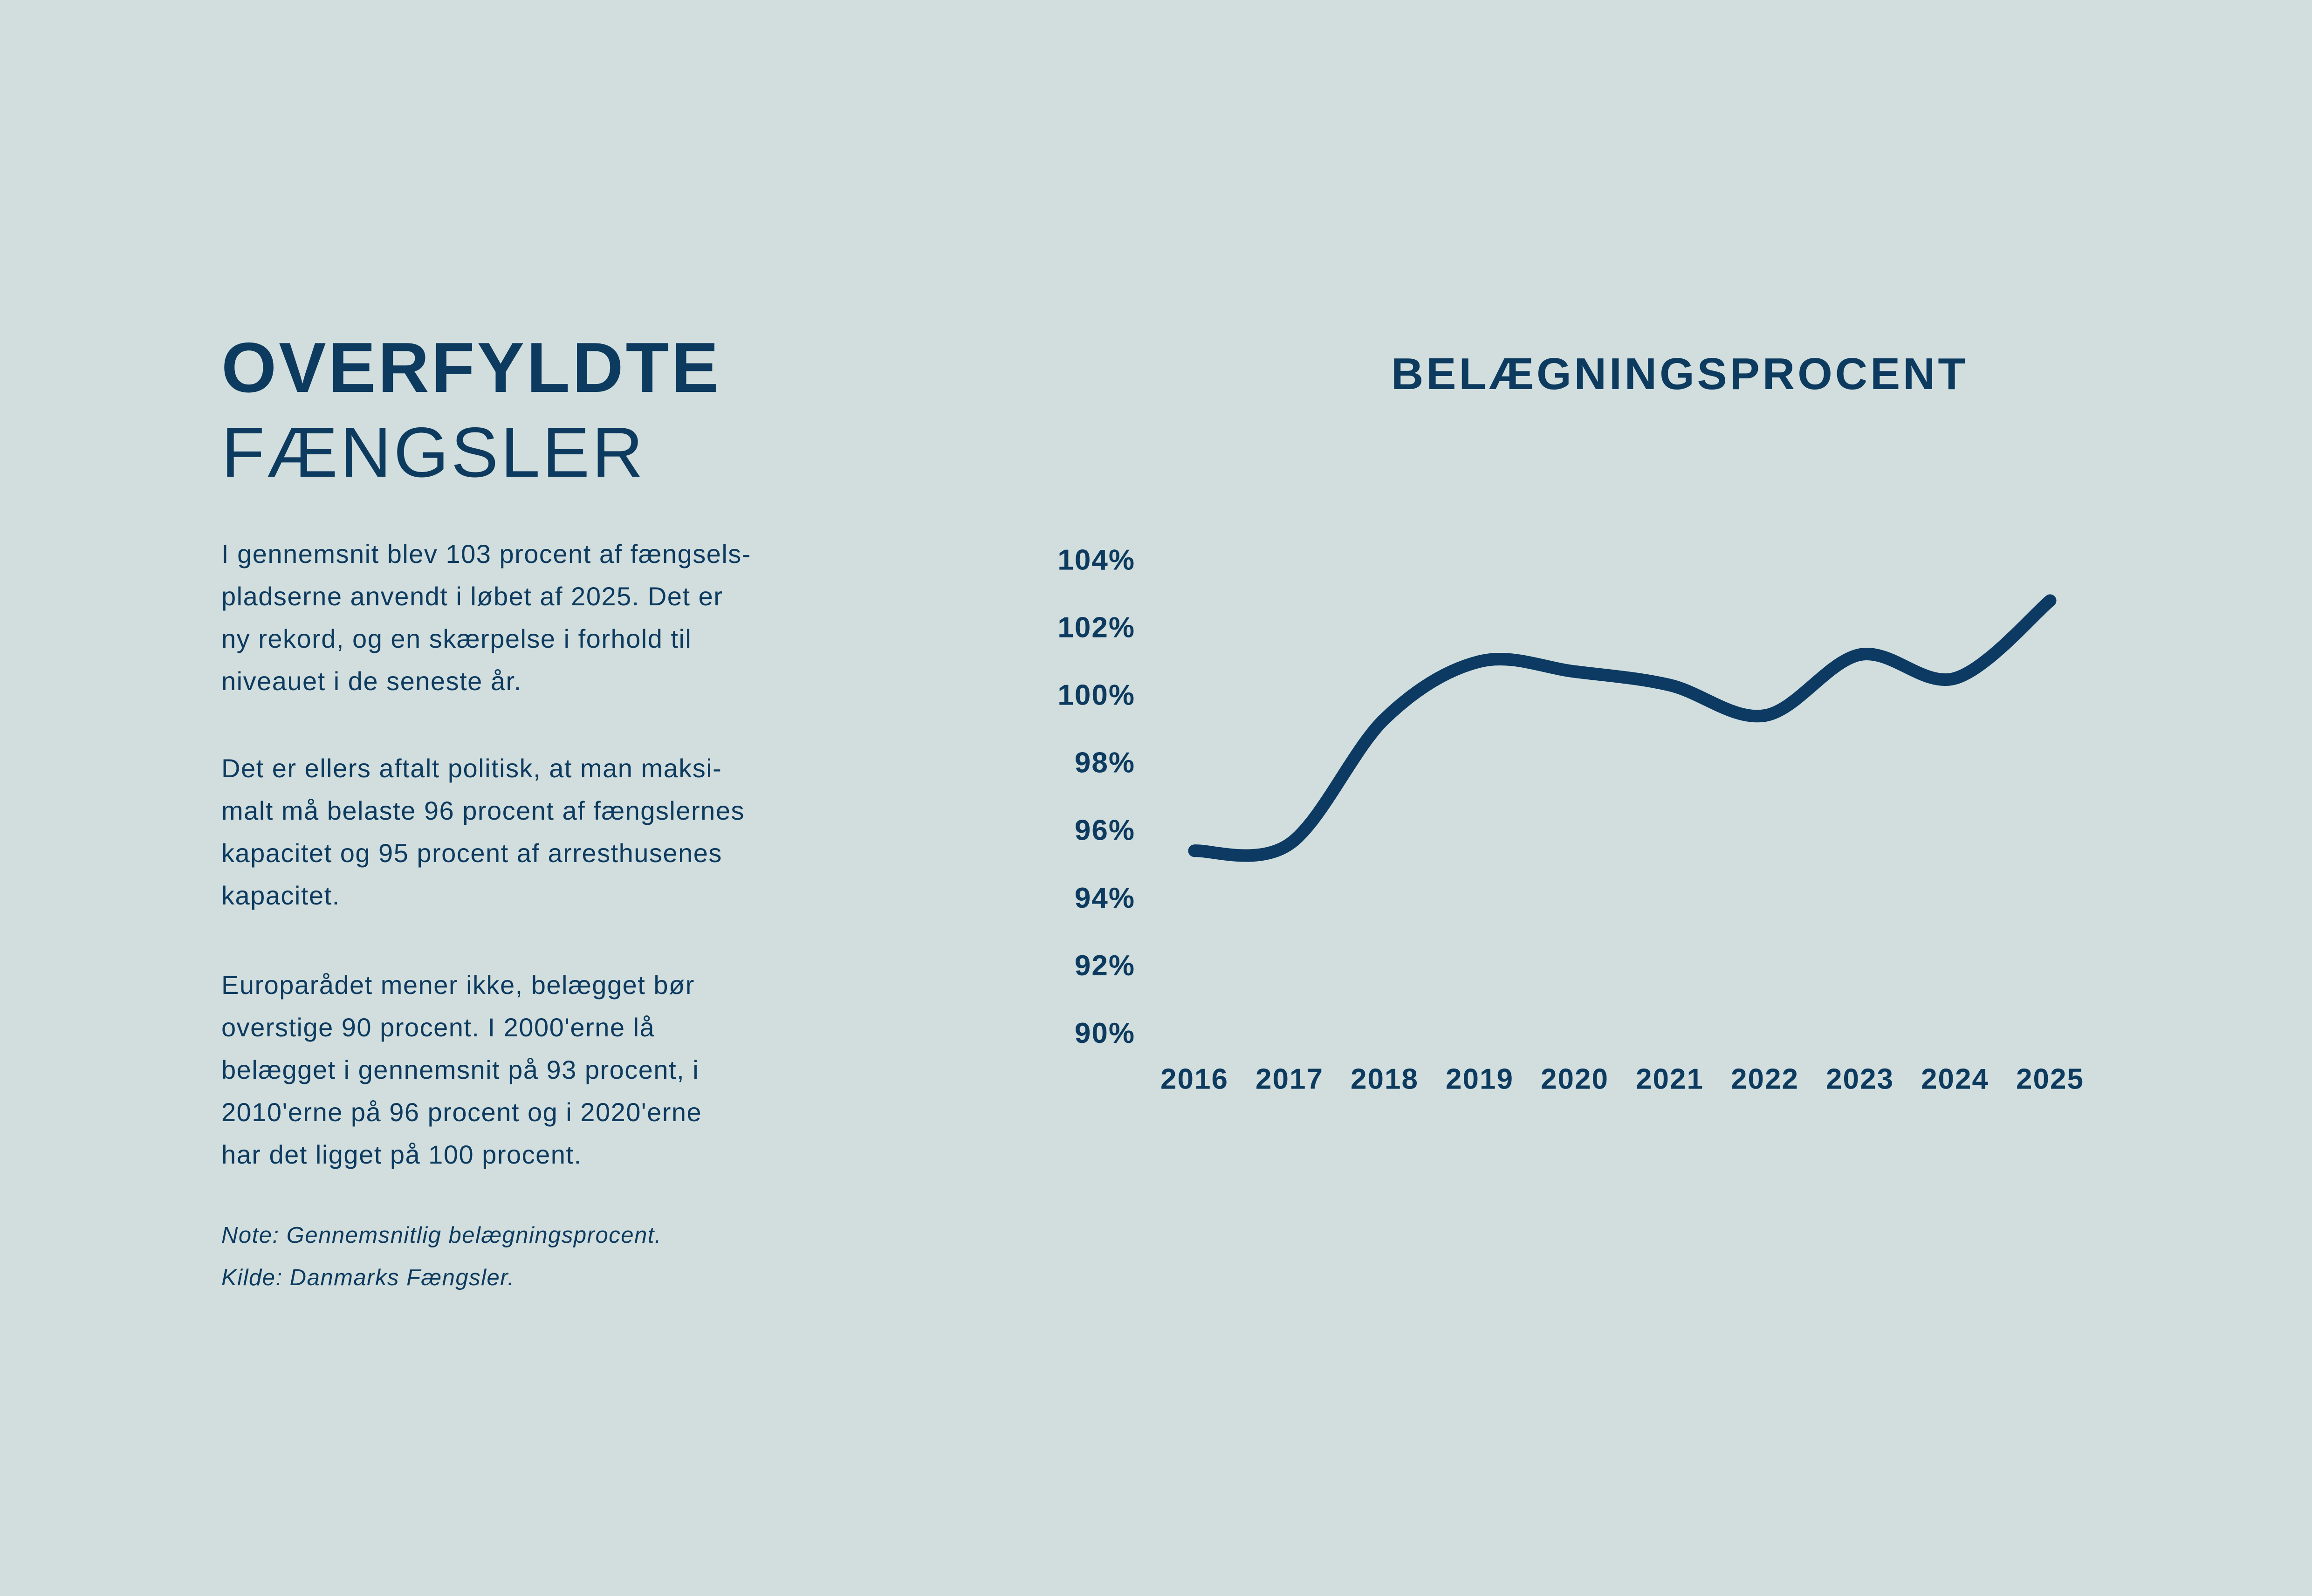 This screenshot has width=2312, height=1596. What do you see at coordinates (2050, 1079) in the screenshot?
I see `x-axis-label: 2025` at bounding box center [2050, 1079].